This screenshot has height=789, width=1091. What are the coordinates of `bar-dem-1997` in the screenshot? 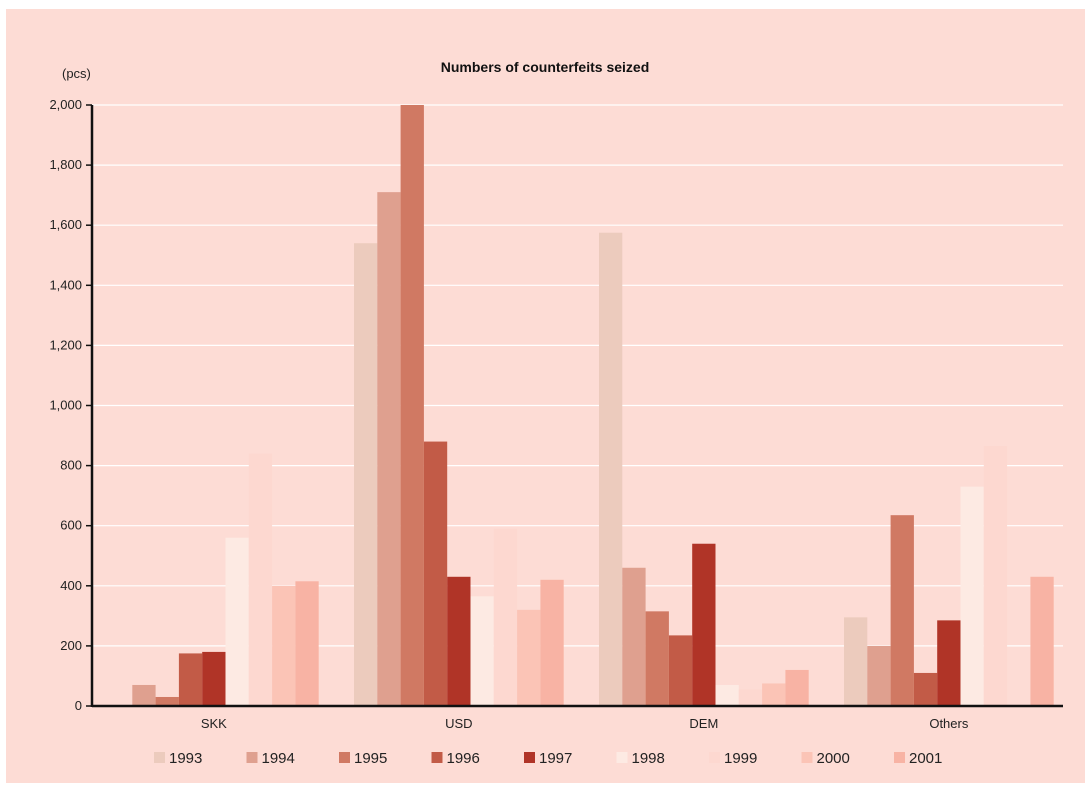 It's located at (704, 624).